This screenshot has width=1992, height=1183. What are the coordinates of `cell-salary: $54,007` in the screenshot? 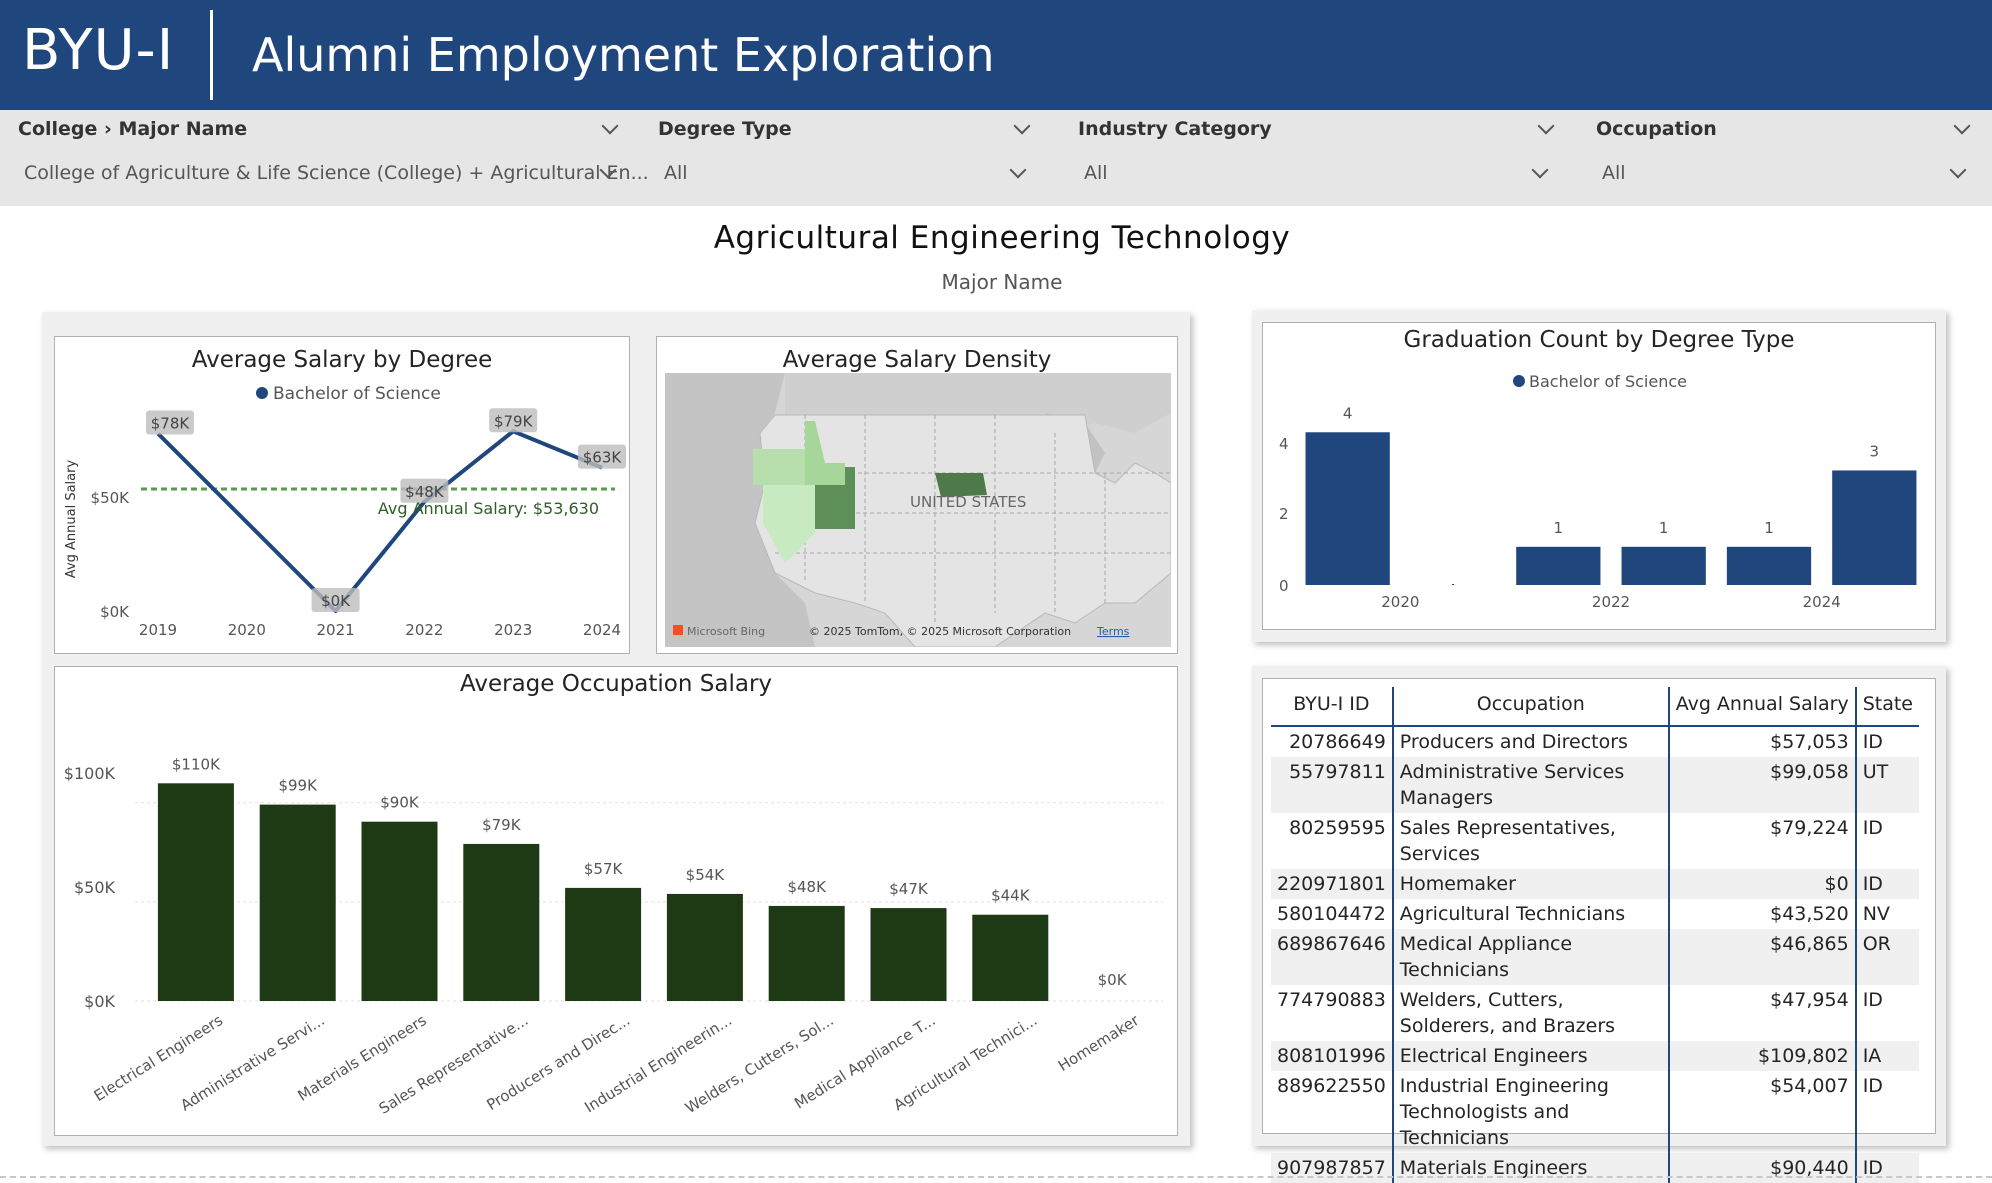 It's located at (1762, 1112).